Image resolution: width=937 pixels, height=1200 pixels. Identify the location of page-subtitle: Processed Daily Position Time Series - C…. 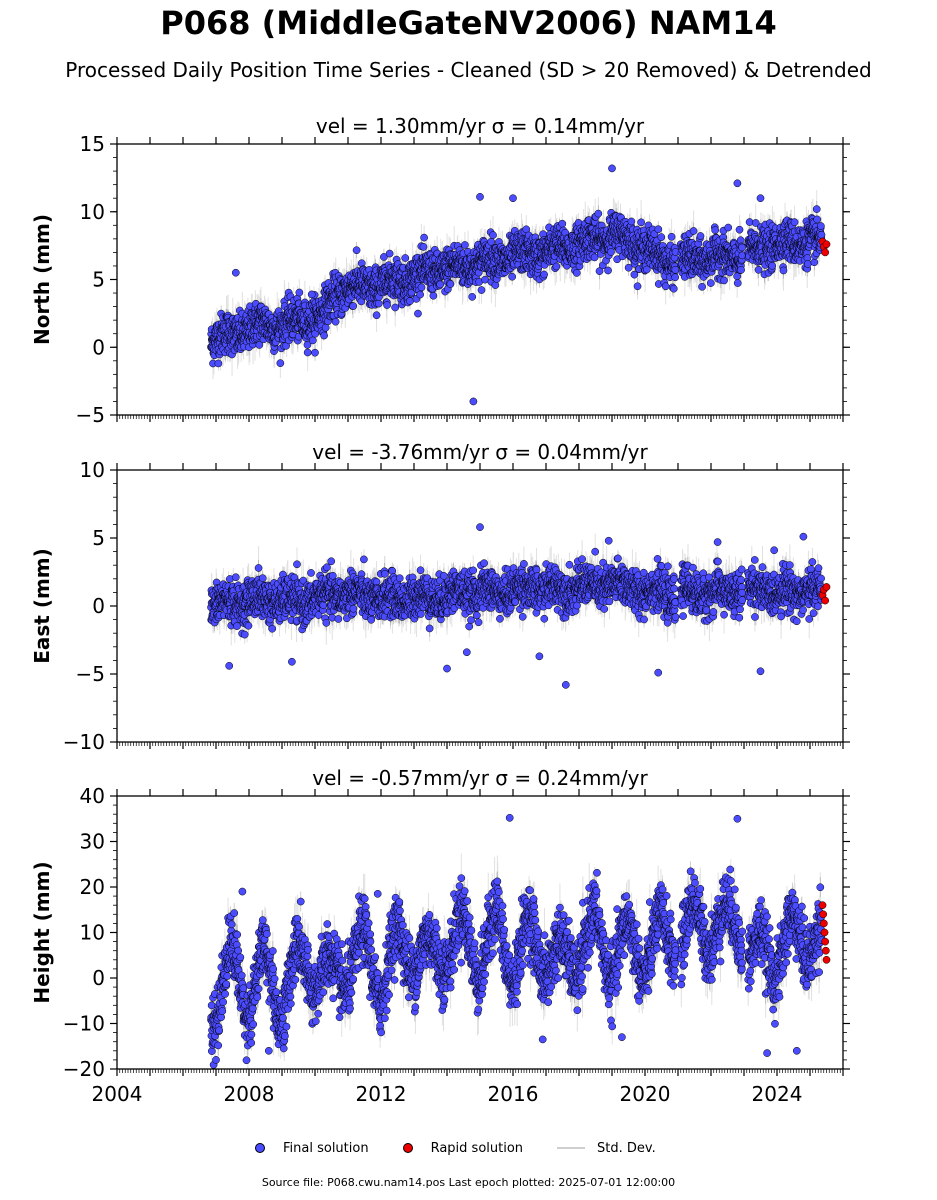
(468, 70).